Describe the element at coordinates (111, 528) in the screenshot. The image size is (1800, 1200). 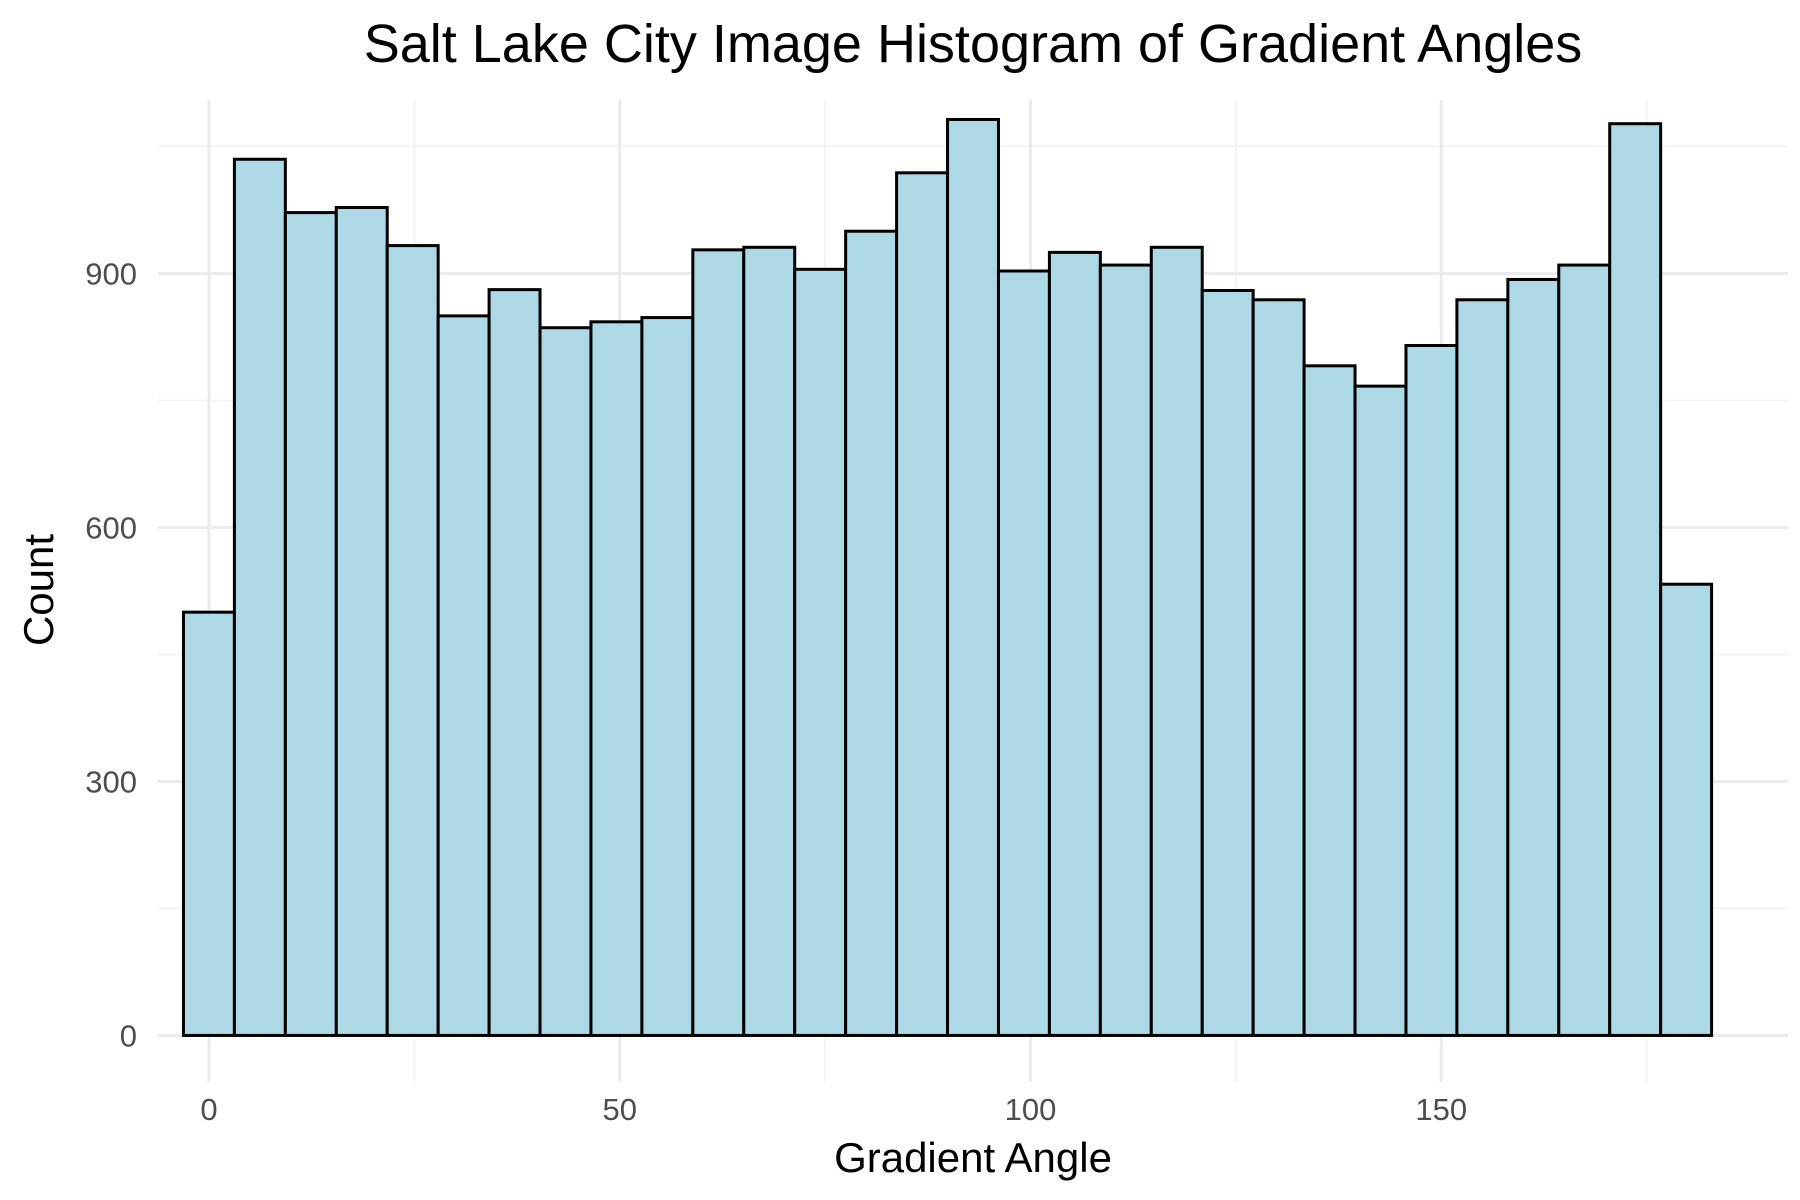
I see `y-tick-label: 600` at that location.